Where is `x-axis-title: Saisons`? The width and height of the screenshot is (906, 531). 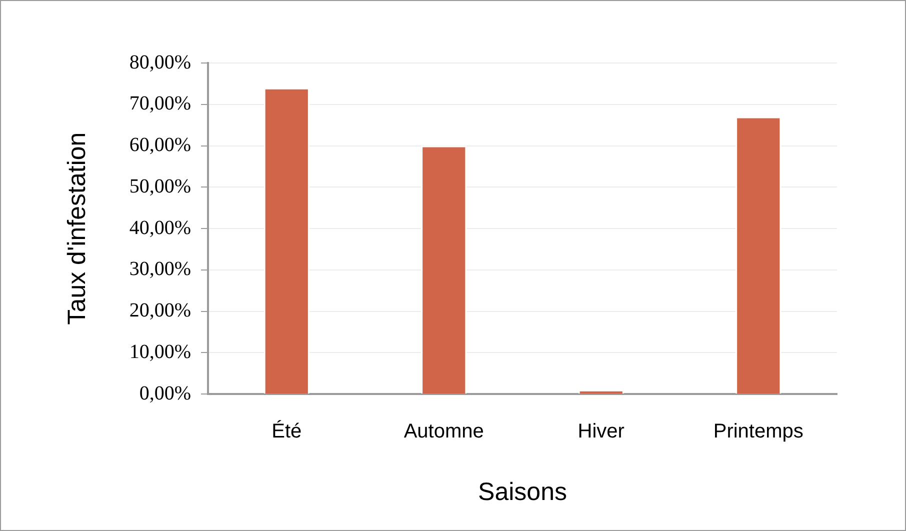 x-axis-title: Saisons is located at coordinates (522, 492).